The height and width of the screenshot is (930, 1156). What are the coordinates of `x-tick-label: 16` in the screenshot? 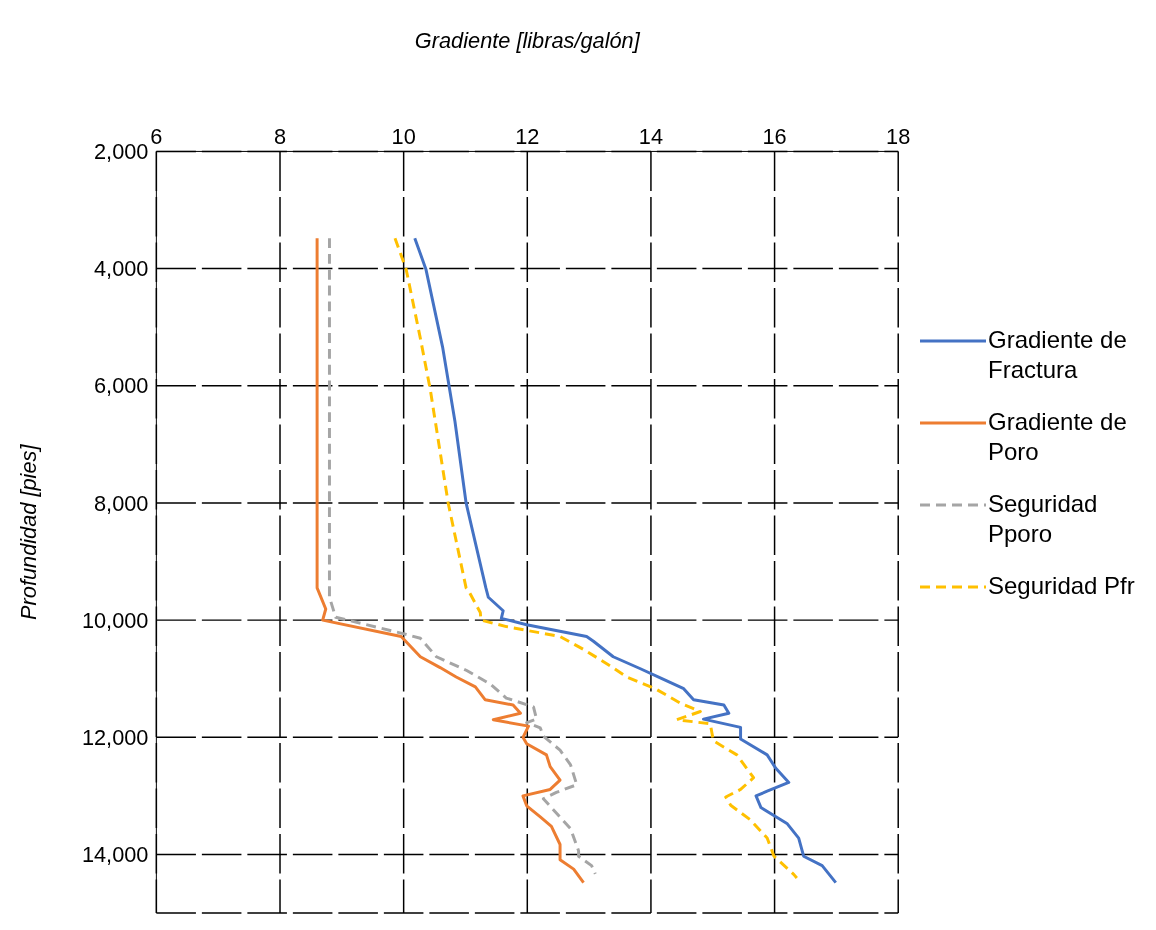 It's located at (774, 136).